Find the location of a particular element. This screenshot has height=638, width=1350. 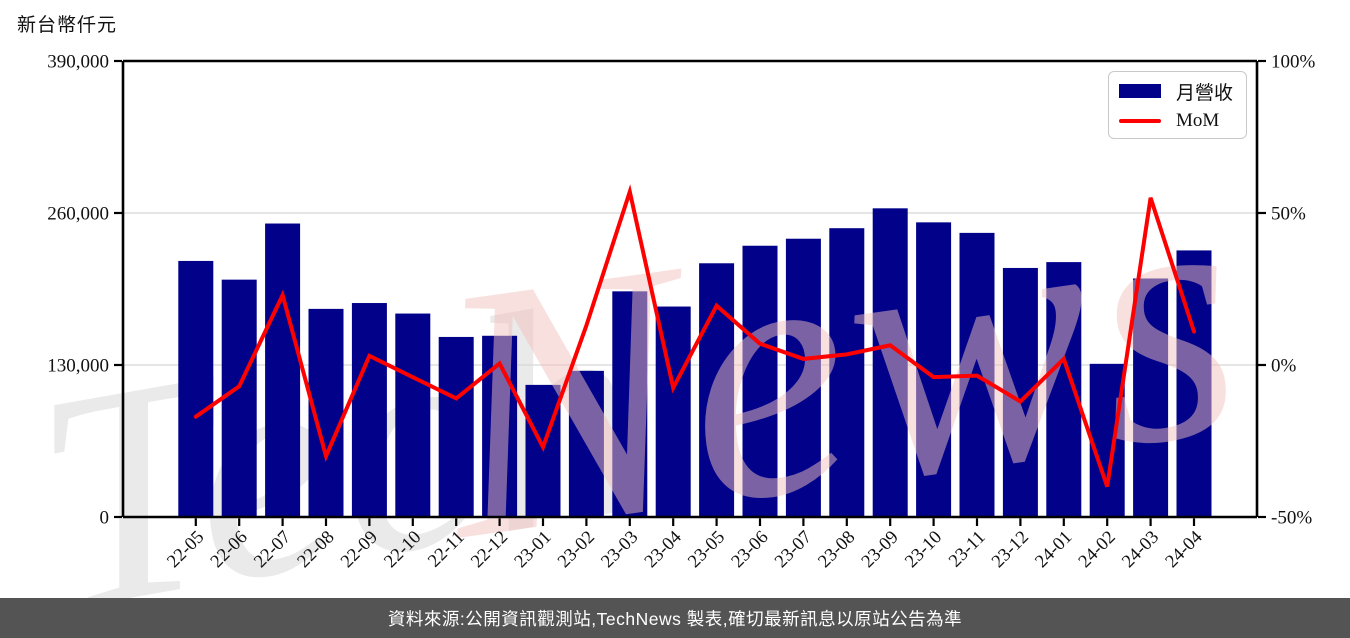

left-tick-label: 0 is located at coordinates (105, 518).